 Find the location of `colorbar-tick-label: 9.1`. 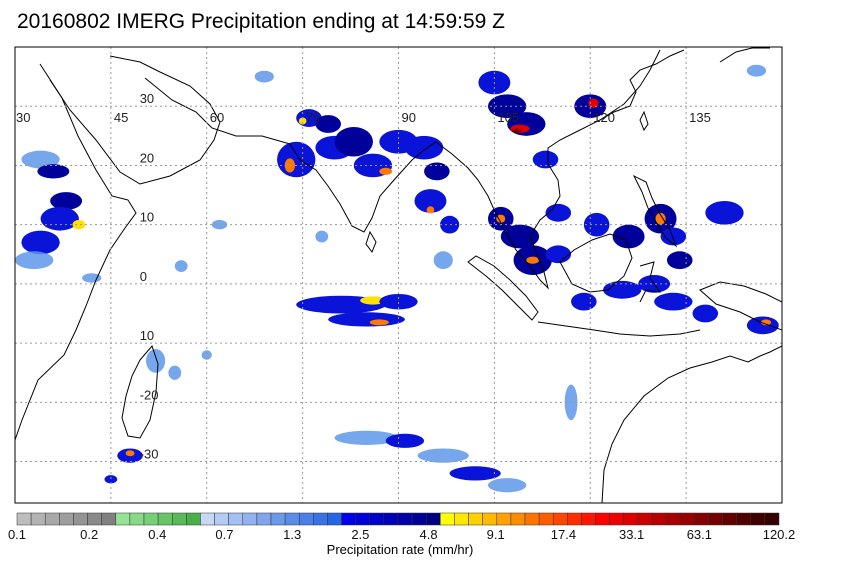

colorbar-tick-label: 9.1 is located at coordinates (496, 534).